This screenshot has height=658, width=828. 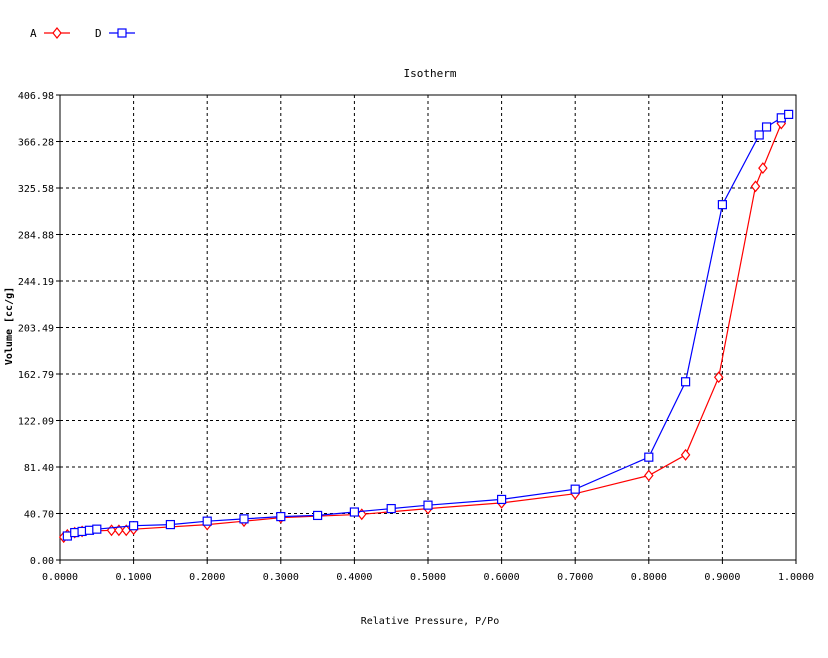 What do you see at coordinates (281, 577) in the screenshot?
I see `x-tick-label: 0.3000` at bounding box center [281, 577].